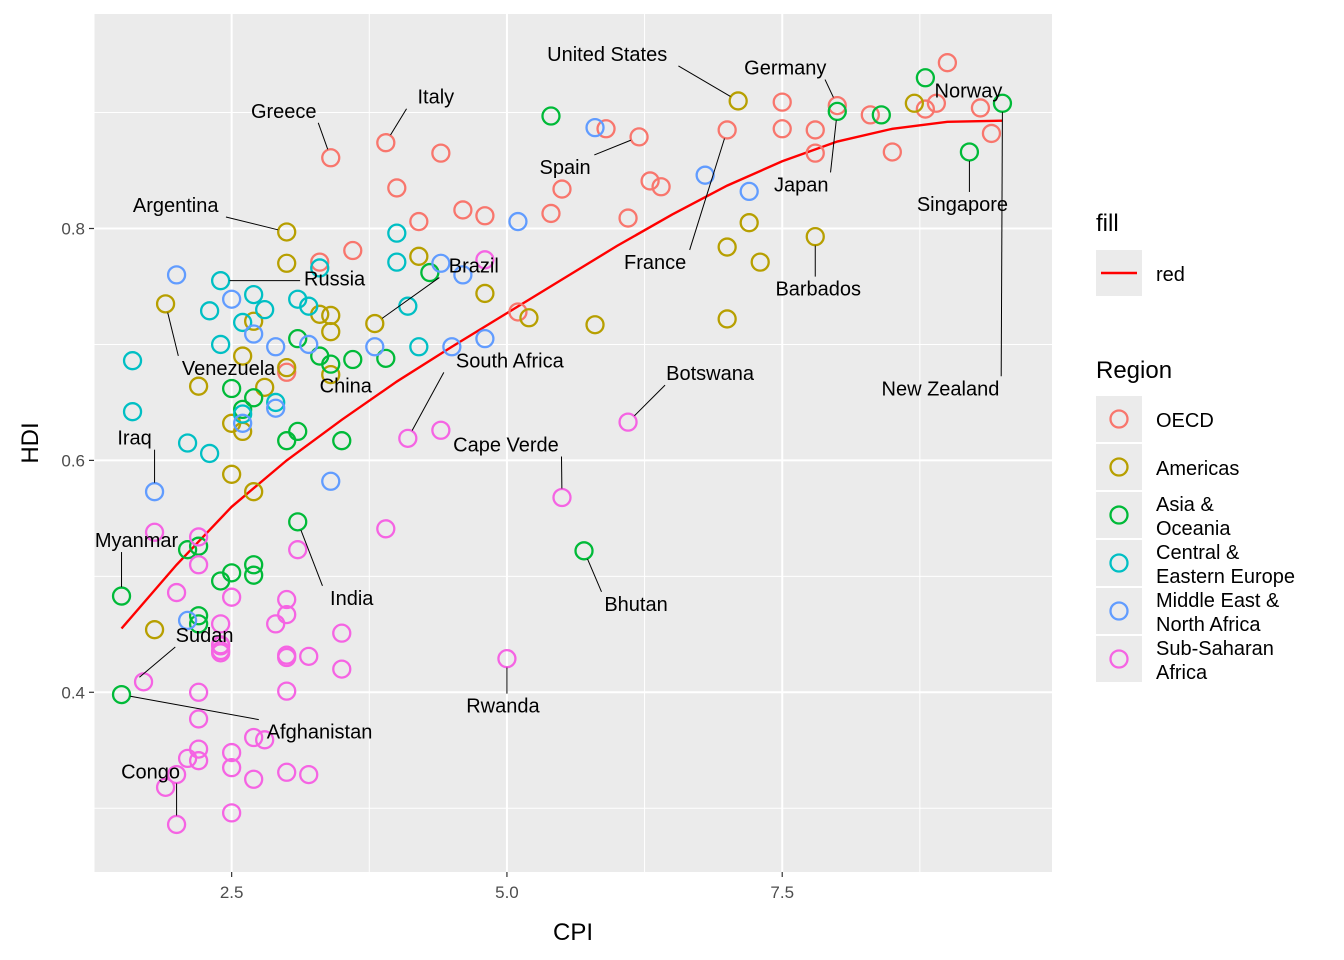 The image size is (1344, 960). Describe the element at coordinates (73, 229) in the screenshot. I see `y-tick-label: 0.8` at that location.